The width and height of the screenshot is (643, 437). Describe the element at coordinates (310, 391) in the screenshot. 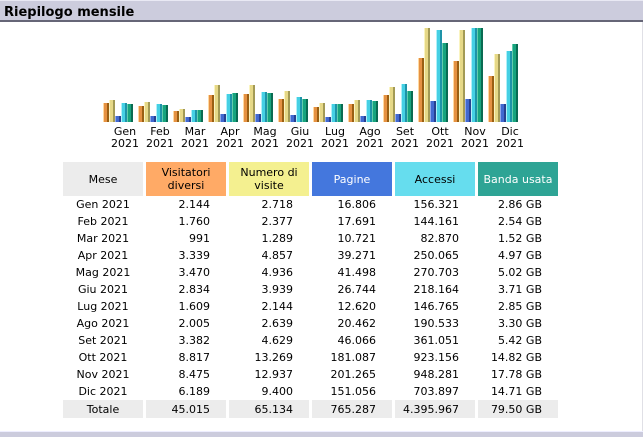

I see `table-row: Dic 2021 6.189 9.400 151.056 703.897 14.71 GB` at that location.